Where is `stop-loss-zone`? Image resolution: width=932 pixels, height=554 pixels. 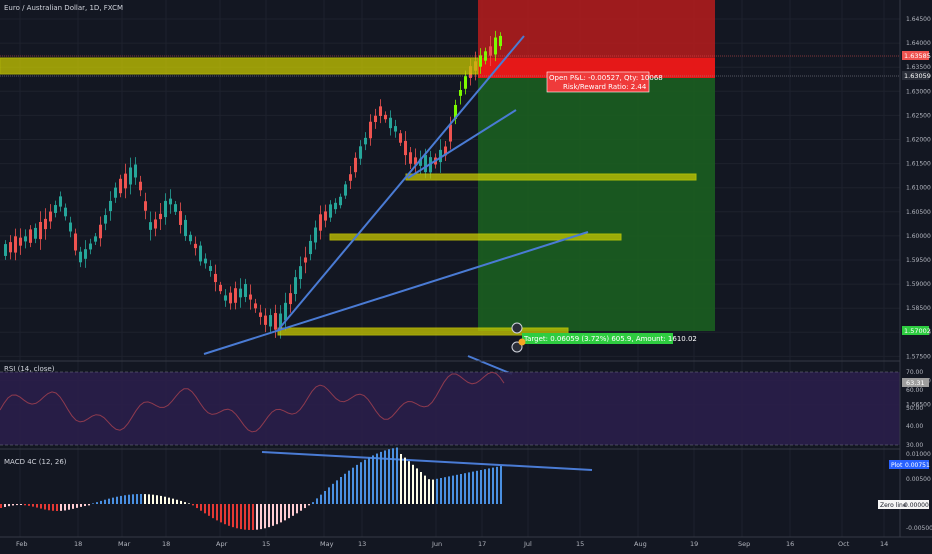 stop-loss-zone is located at coordinates (596, 29).